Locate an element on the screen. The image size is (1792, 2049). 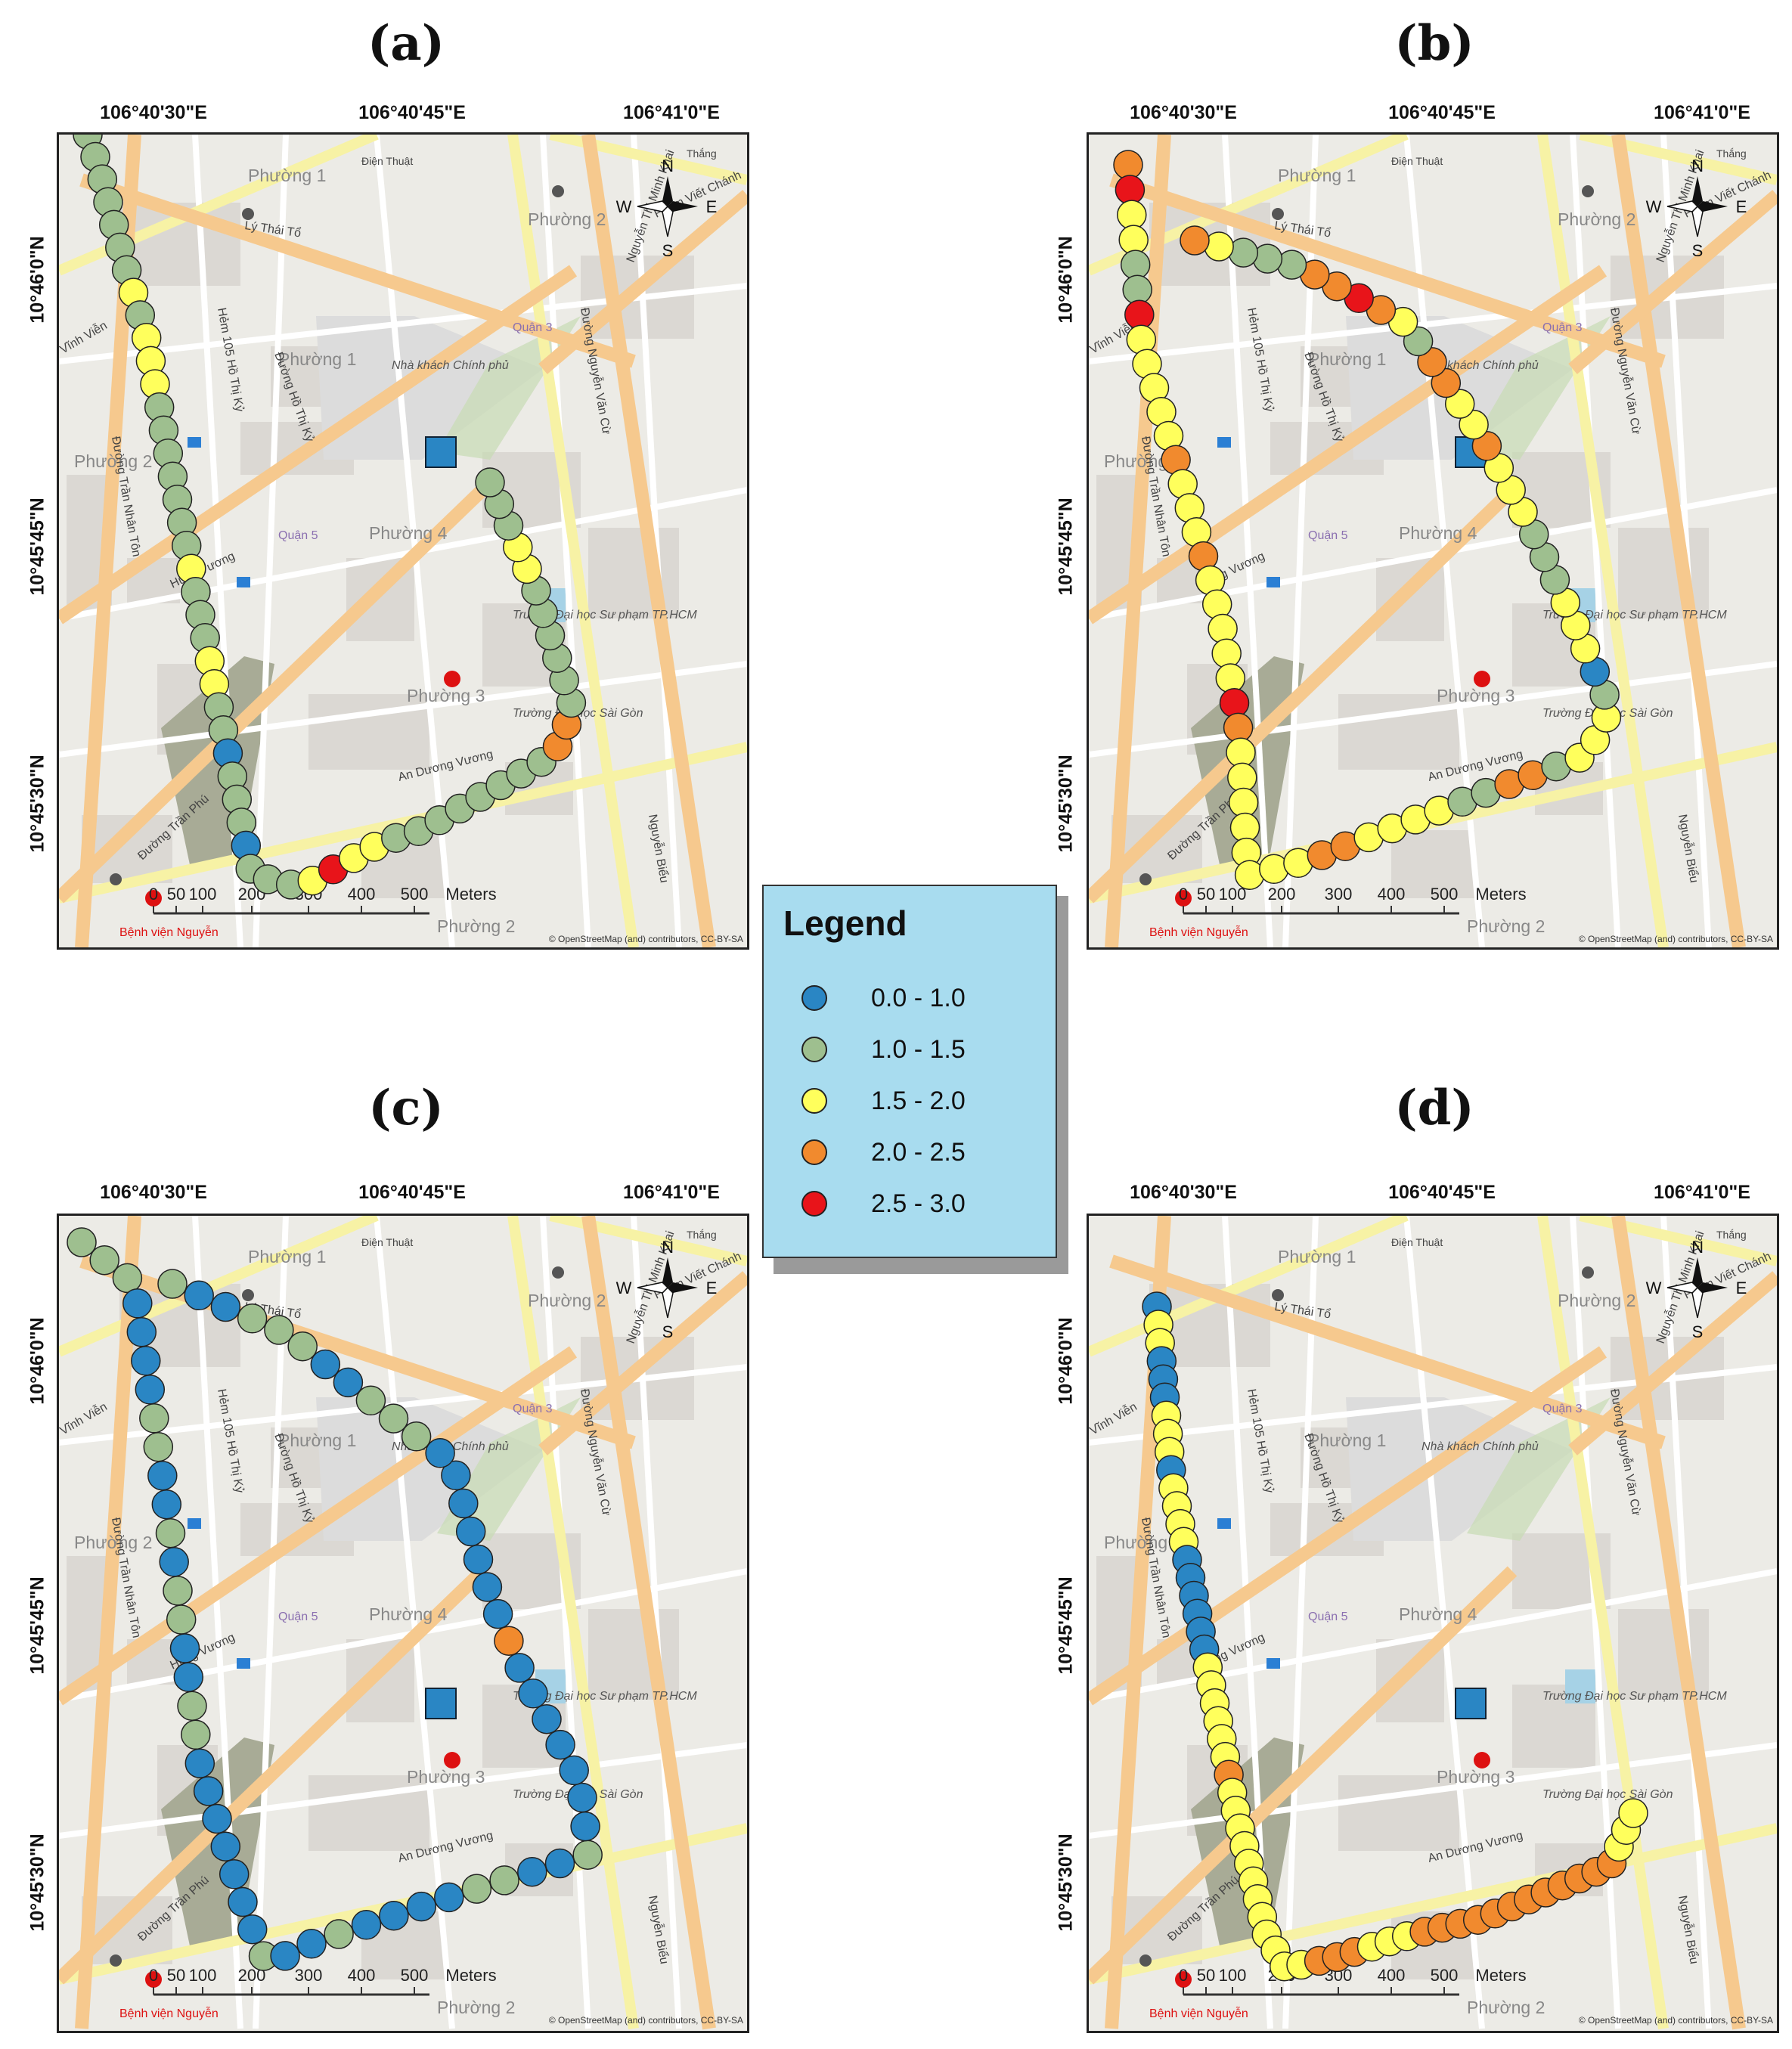
legend-item: 2.5 - 3.0 is located at coordinates (883, 1203).